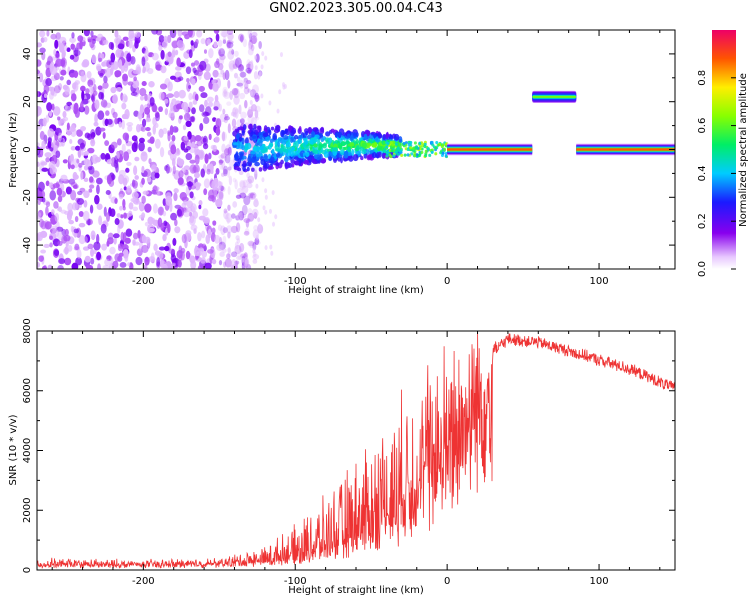 Image resolution: width=750 pixels, height=600 pixels. Describe the element at coordinates (27, 570) in the screenshot. I see `snr-ytick-label: 0` at that location.